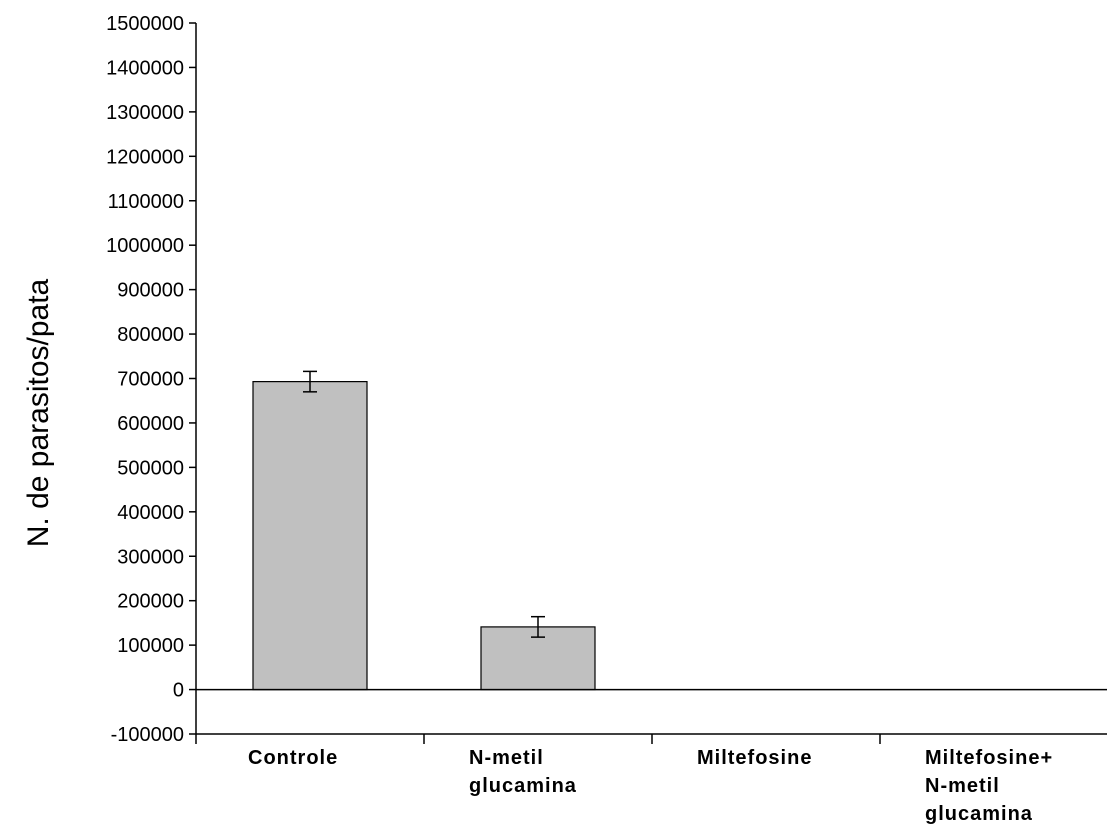  What do you see at coordinates (145, 24) in the screenshot?
I see `y-tick-label: 1500000` at bounding box center [145, 24].